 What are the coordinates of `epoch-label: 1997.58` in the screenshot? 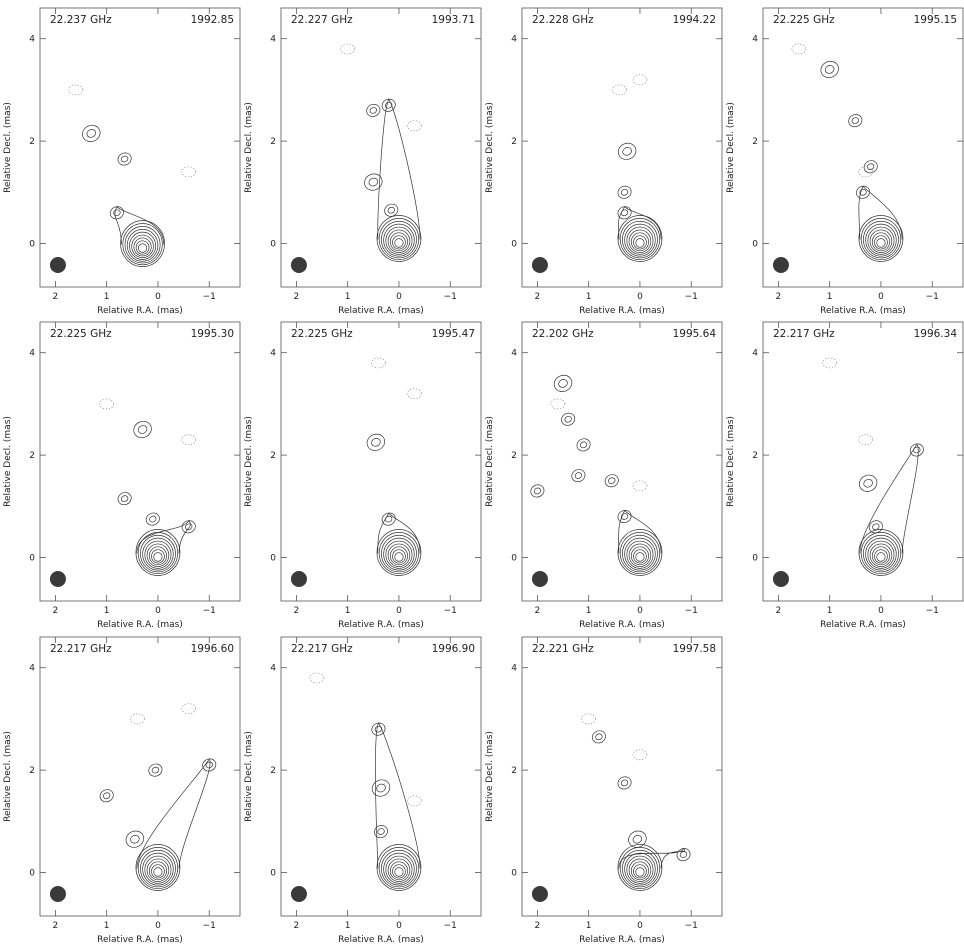 It's located at (694, 649).